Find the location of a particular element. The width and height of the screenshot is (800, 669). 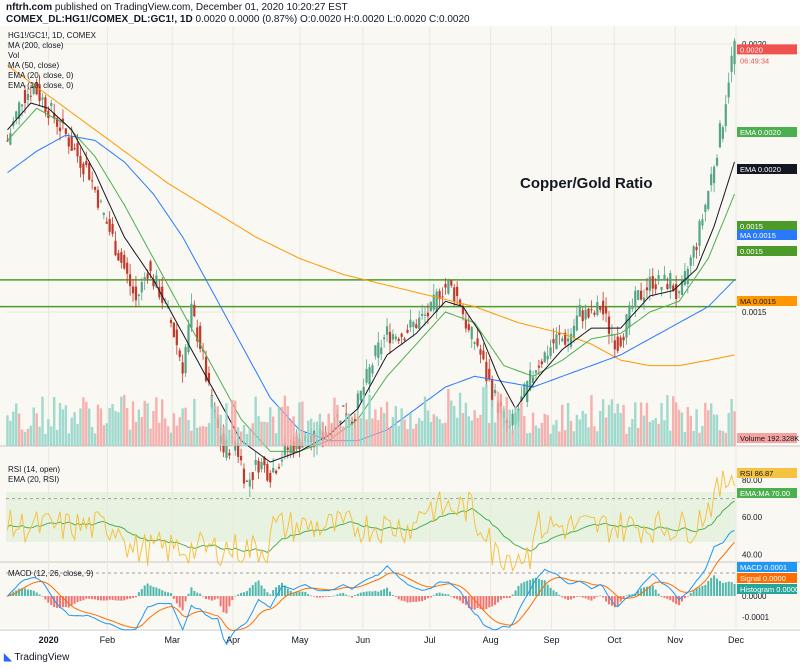

histogram-tag: Histogram 0.0000 is located at coordinates (769, 589).